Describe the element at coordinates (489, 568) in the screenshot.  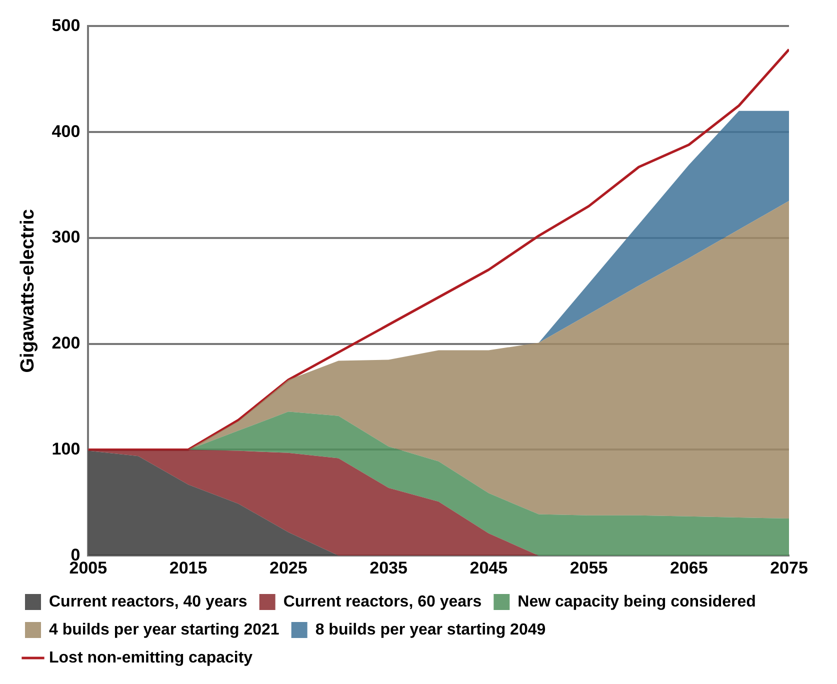
I see `x-tick-label: 2045` at that location.